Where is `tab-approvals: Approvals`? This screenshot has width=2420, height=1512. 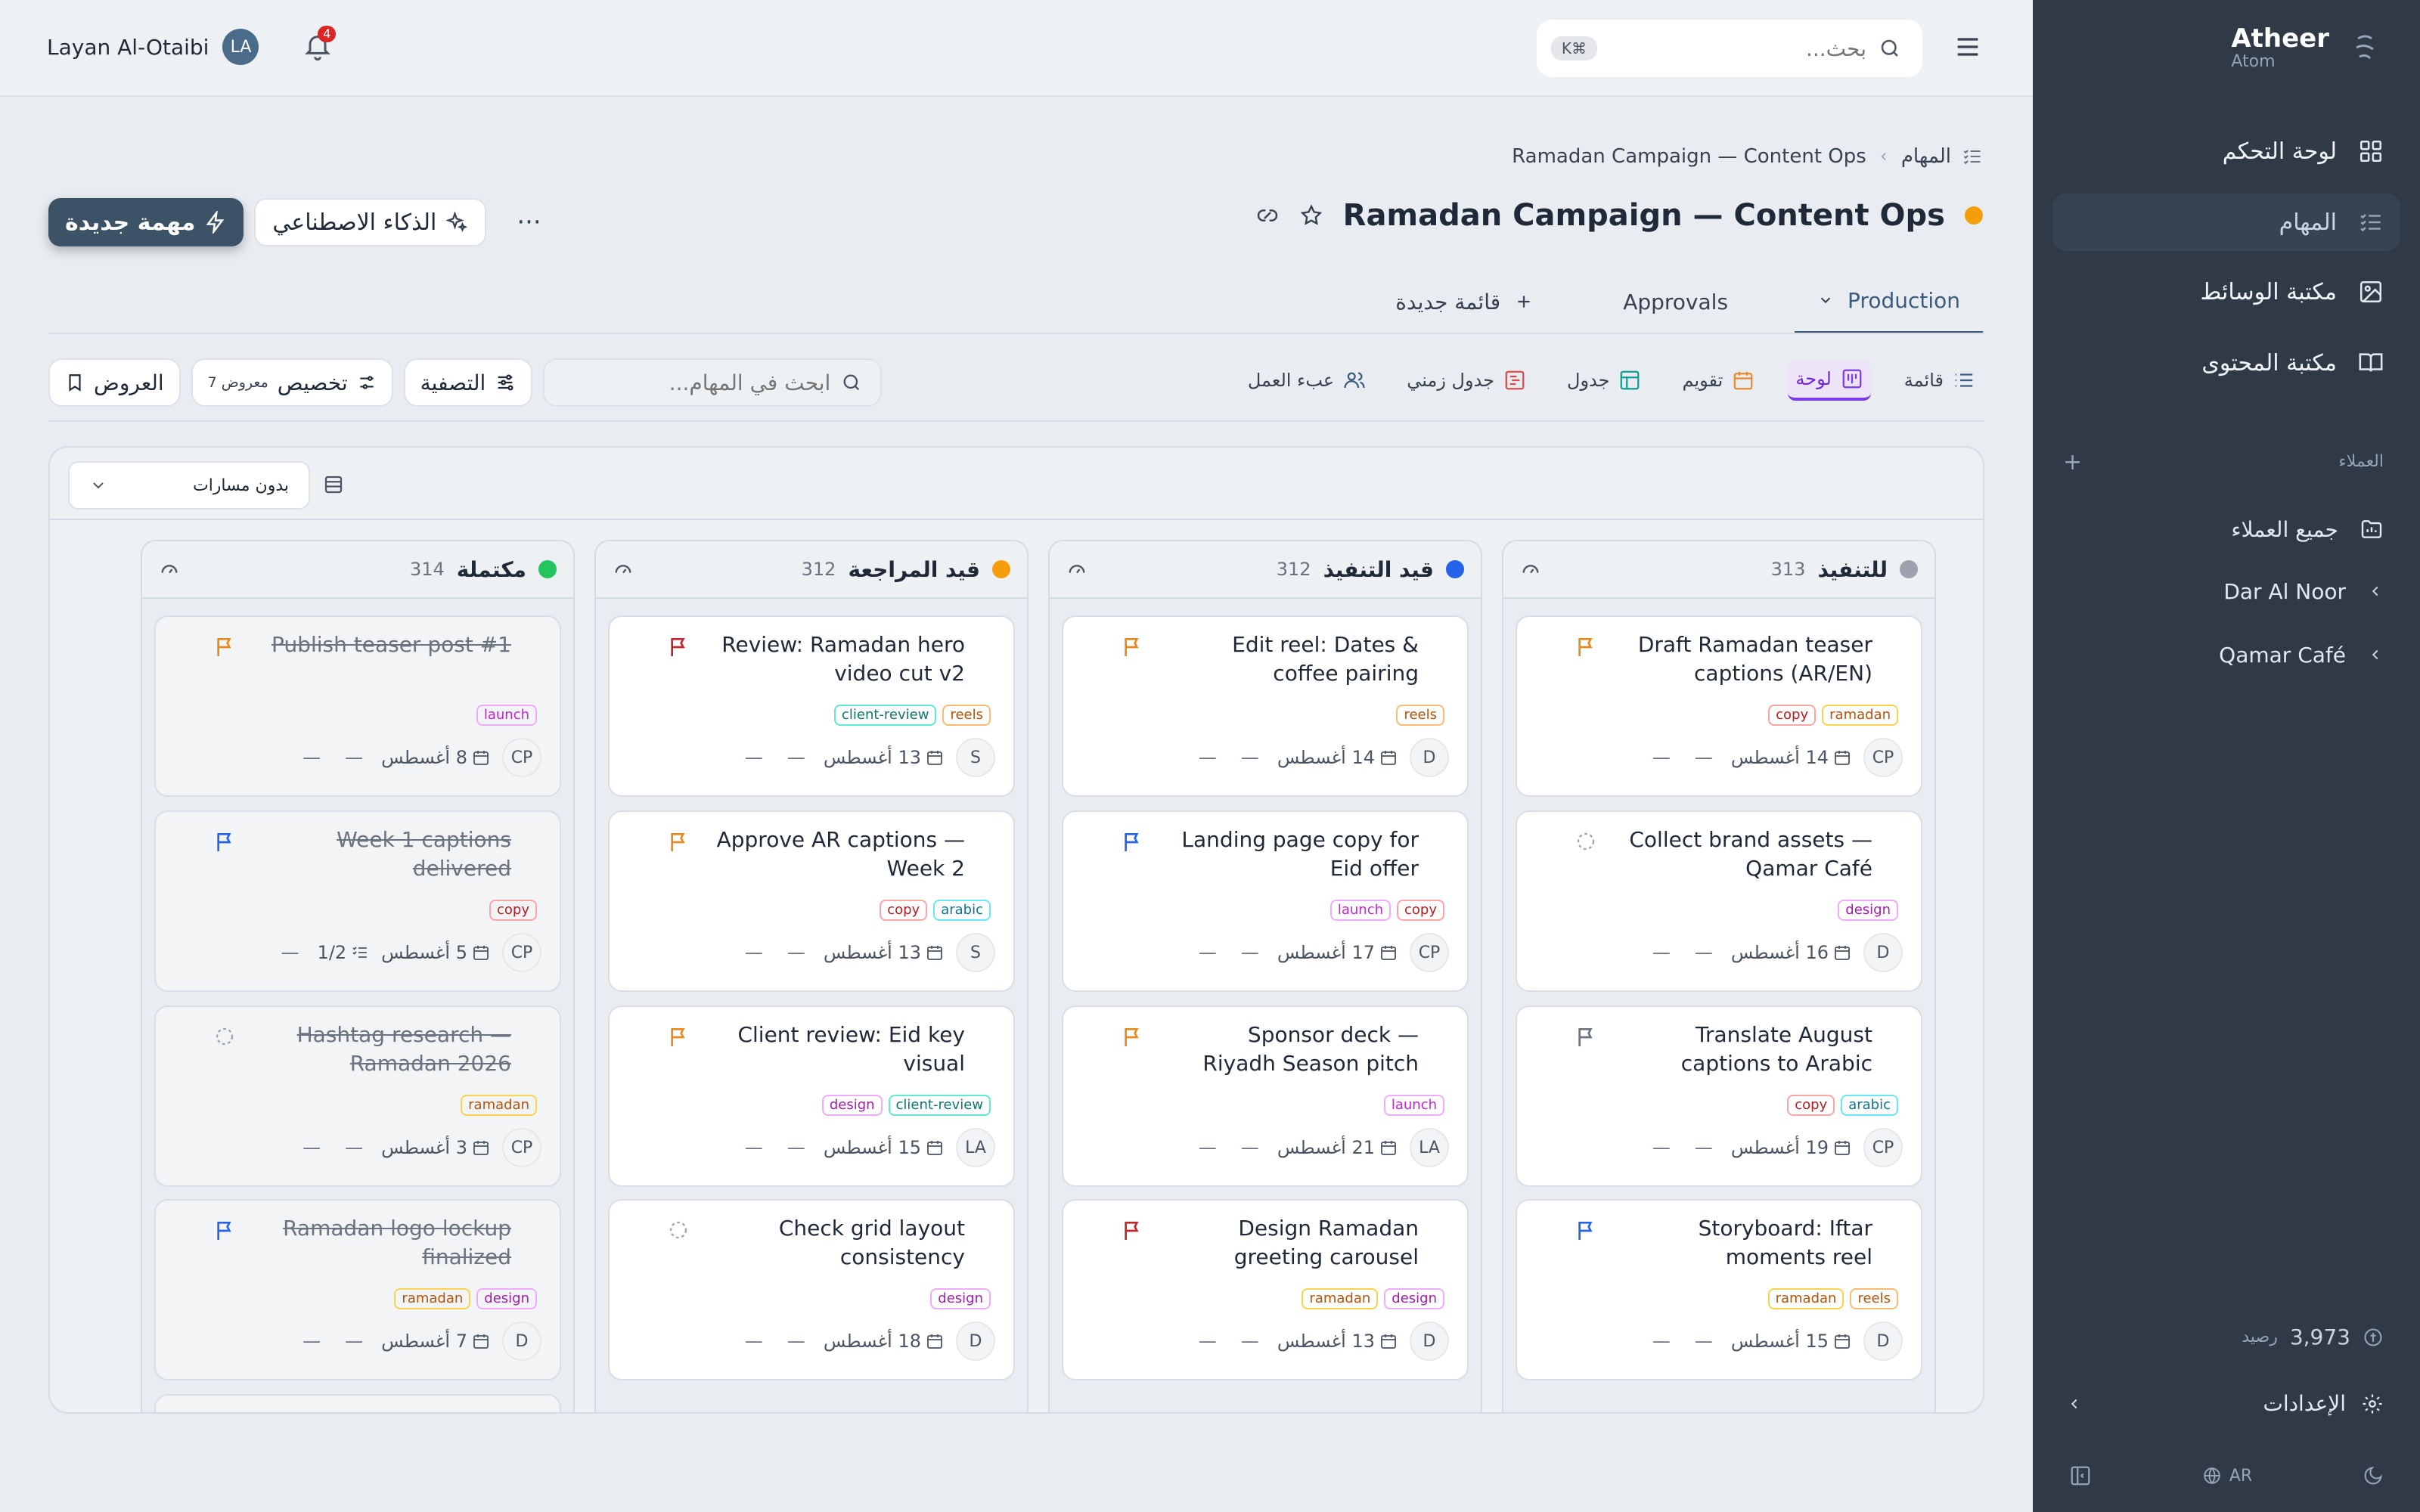
tab-approvals: Approvals is located at coordinates (1676, 301).